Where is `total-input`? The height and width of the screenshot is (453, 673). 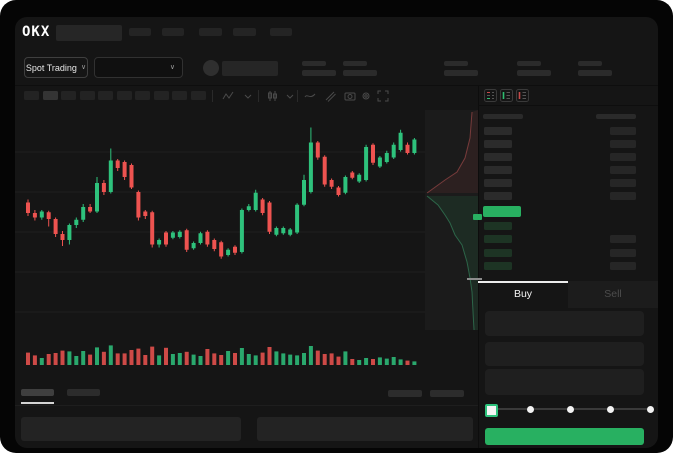
total-input is located at coordinates (564, 382).